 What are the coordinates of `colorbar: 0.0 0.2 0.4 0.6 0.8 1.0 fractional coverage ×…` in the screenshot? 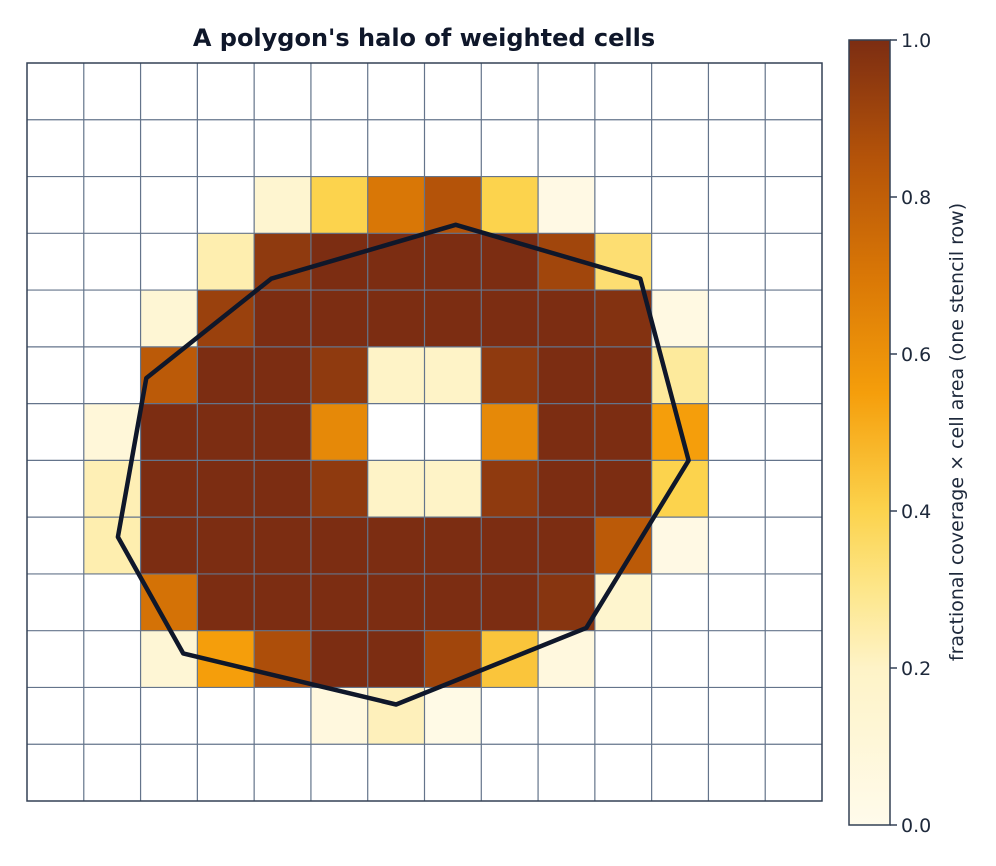 It's located at (908, 433).